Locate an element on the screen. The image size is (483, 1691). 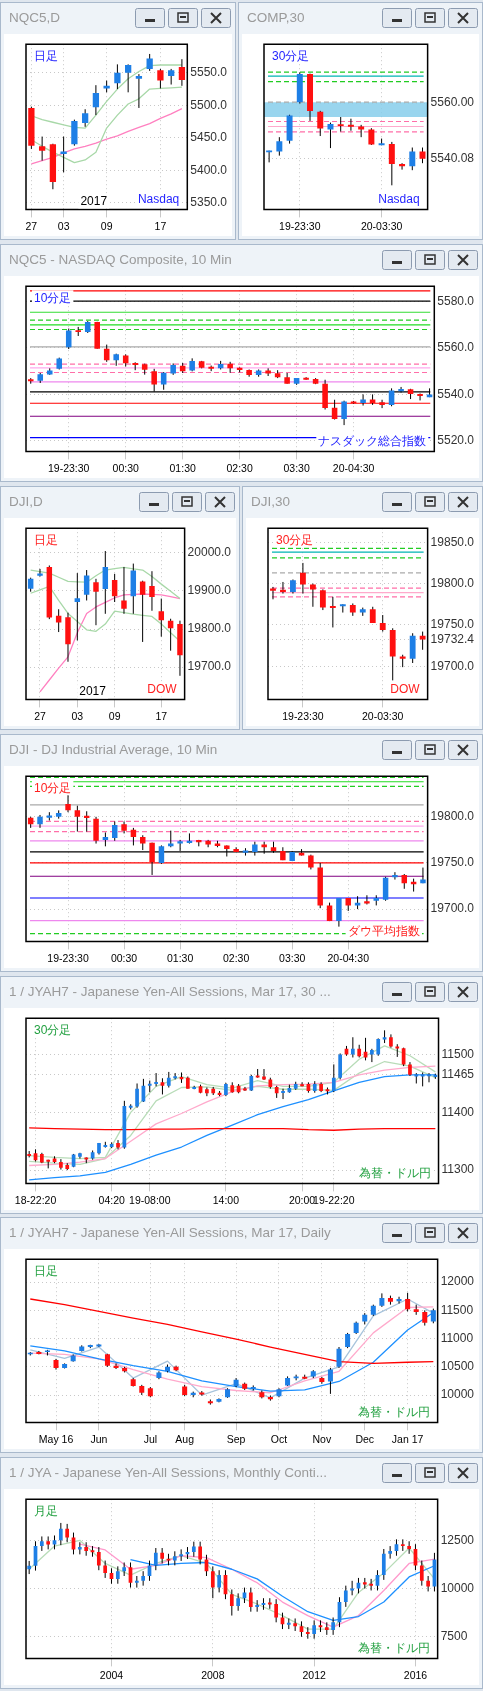
x-tick-label: 14:00 is located at coordinates (226, 1199).